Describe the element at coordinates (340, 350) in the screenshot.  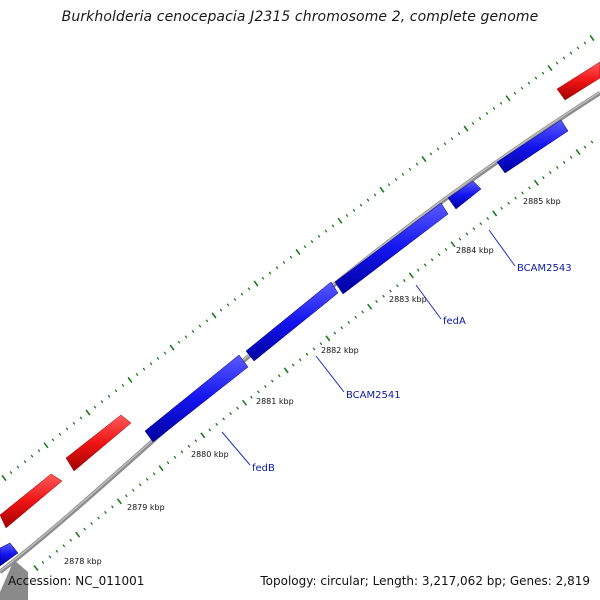
I see `kbp-label: 2882 kbp` at that location.